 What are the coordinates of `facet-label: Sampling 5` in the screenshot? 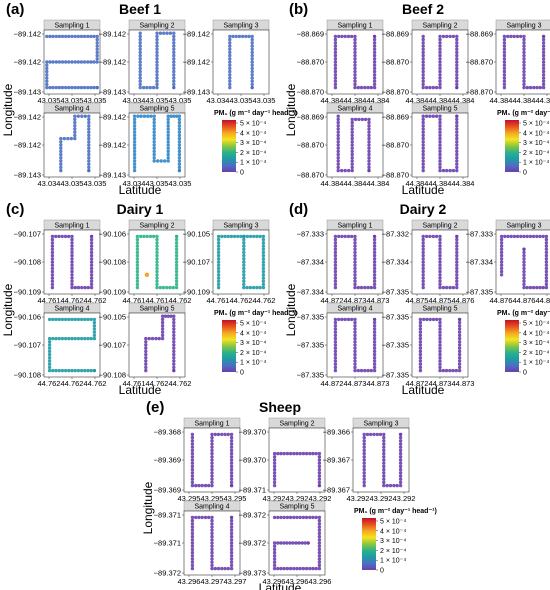 It's located at (439, 309).